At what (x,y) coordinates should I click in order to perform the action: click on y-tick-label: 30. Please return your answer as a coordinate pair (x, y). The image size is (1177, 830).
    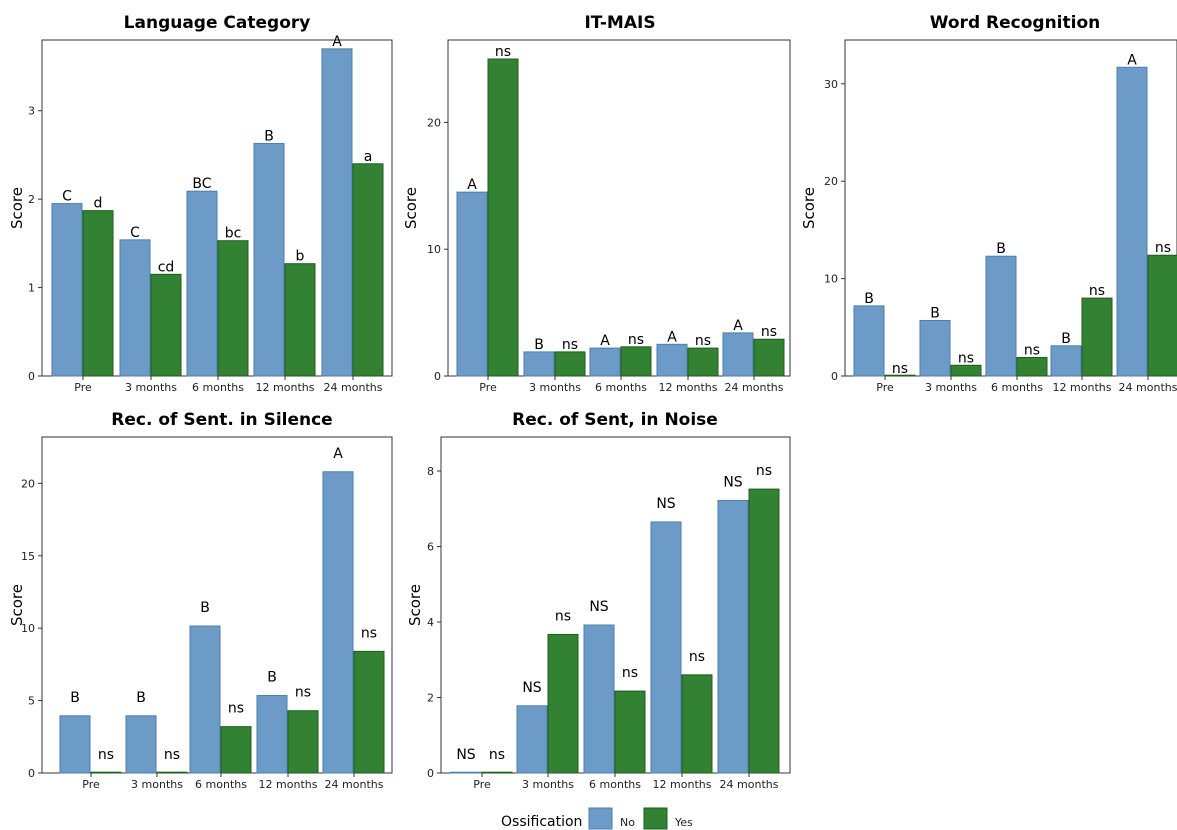
    Looking at the image, I should click on (831, 84).